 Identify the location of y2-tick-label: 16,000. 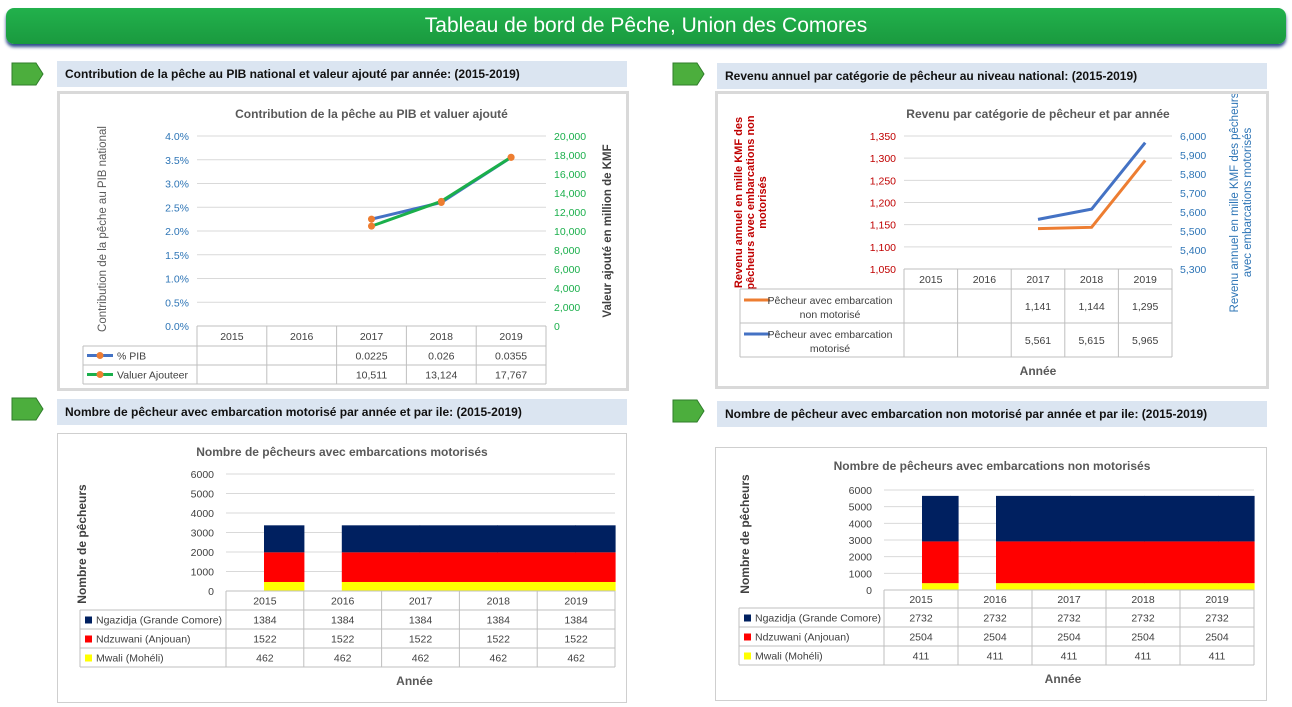
(570, 175).